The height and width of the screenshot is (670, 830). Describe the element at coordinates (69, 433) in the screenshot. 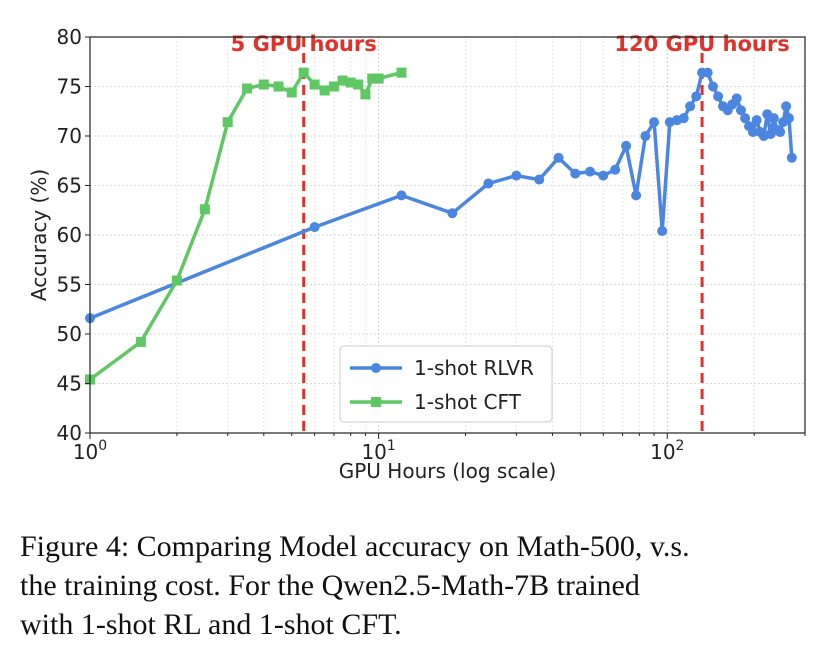

I see `y-tick-label: 40` at that location.